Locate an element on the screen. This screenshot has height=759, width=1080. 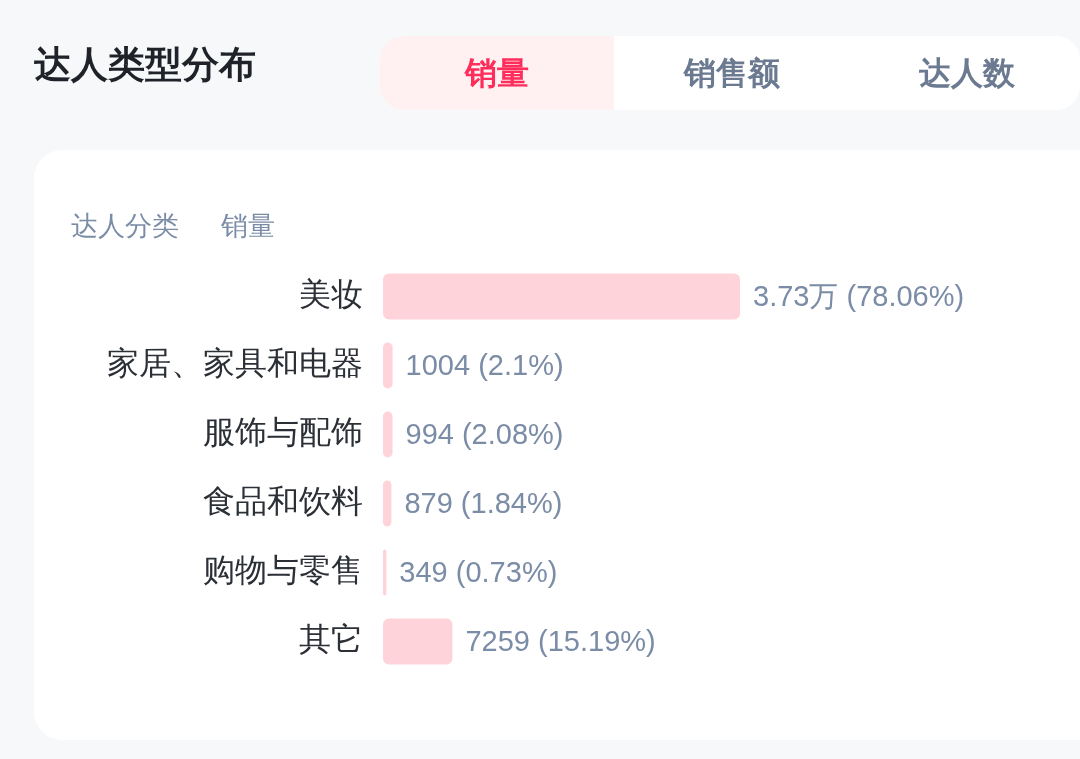
y-tick-label: 其它 is located at coordinates (331, 639).